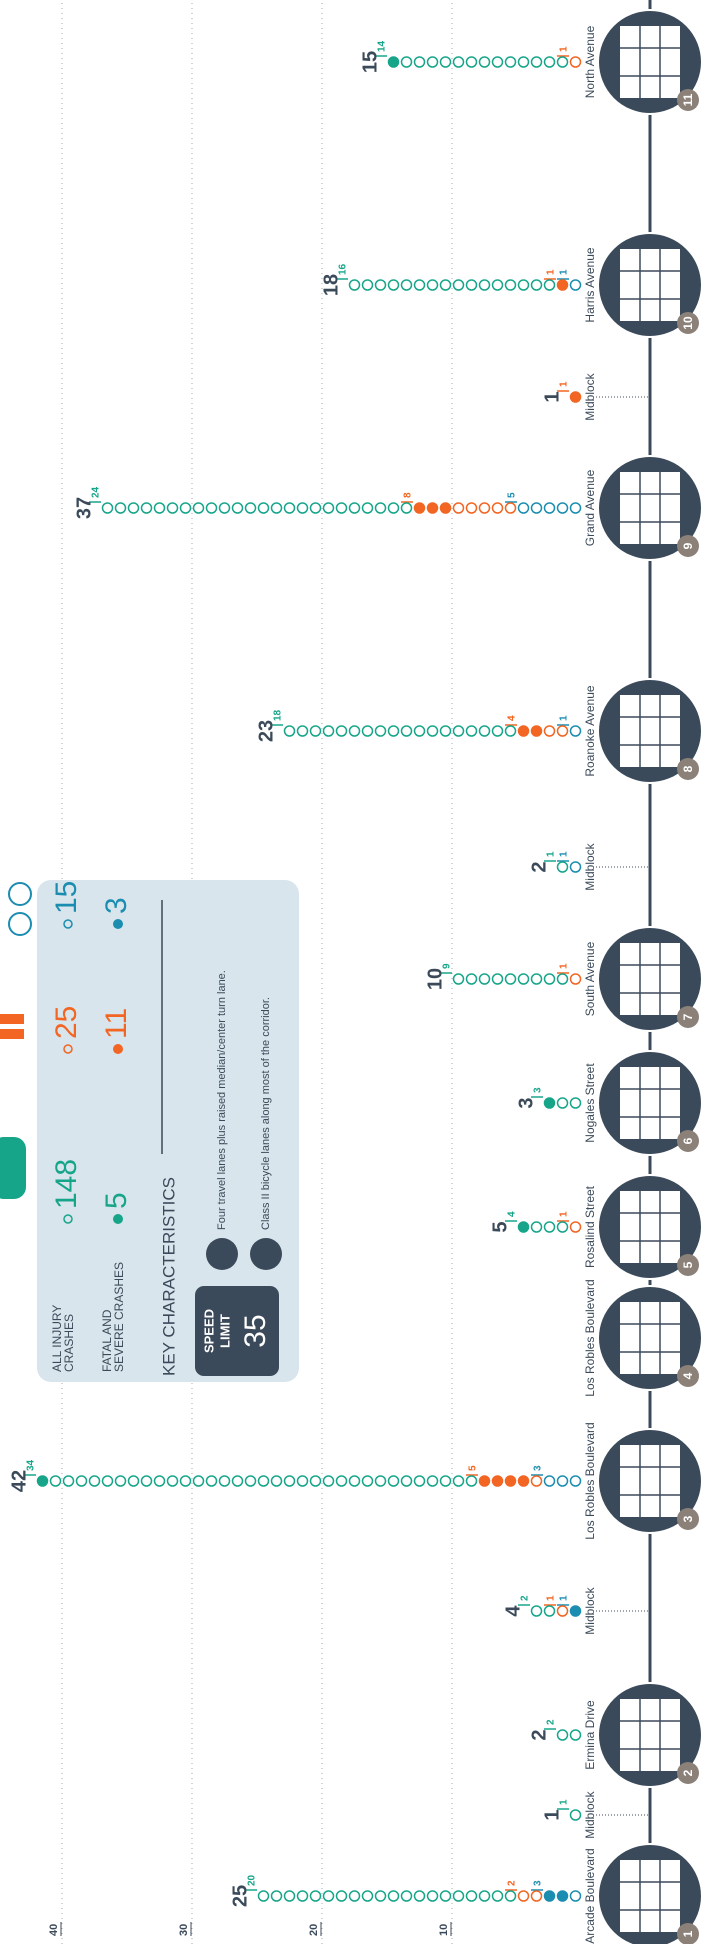 The height and width of the screenshot is (1944, 705). Describe the element at coordinates (590, 978) in the screenshot. I see `location-name: South Avenue` at that location.